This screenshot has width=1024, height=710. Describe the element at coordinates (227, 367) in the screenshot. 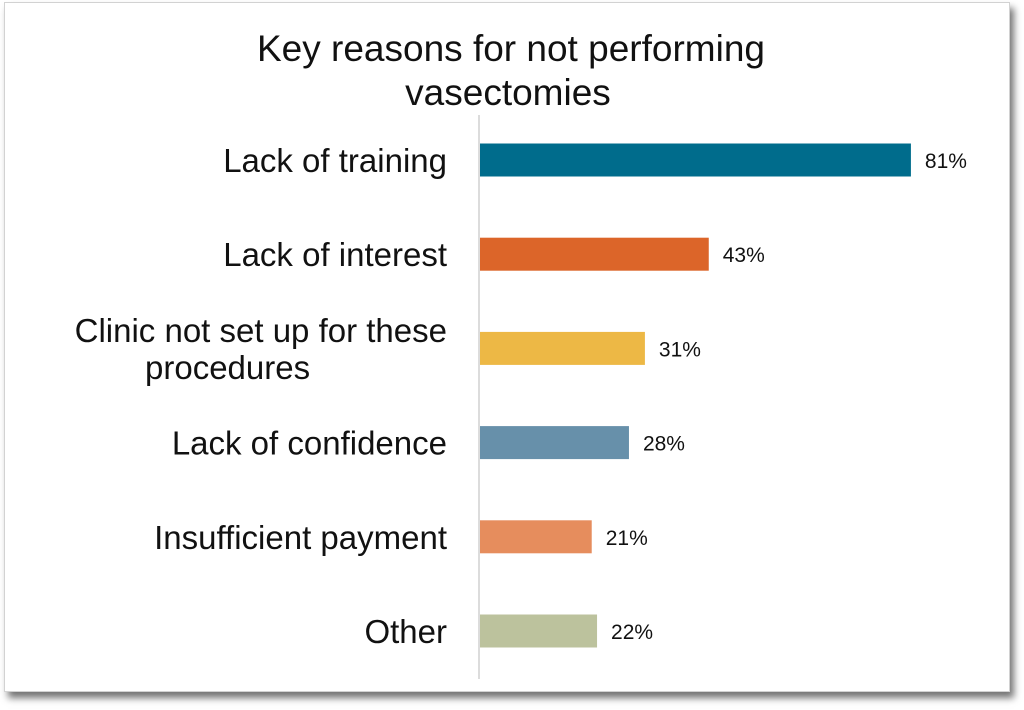

I see `category-label-2-line-1: procedures` at that location.